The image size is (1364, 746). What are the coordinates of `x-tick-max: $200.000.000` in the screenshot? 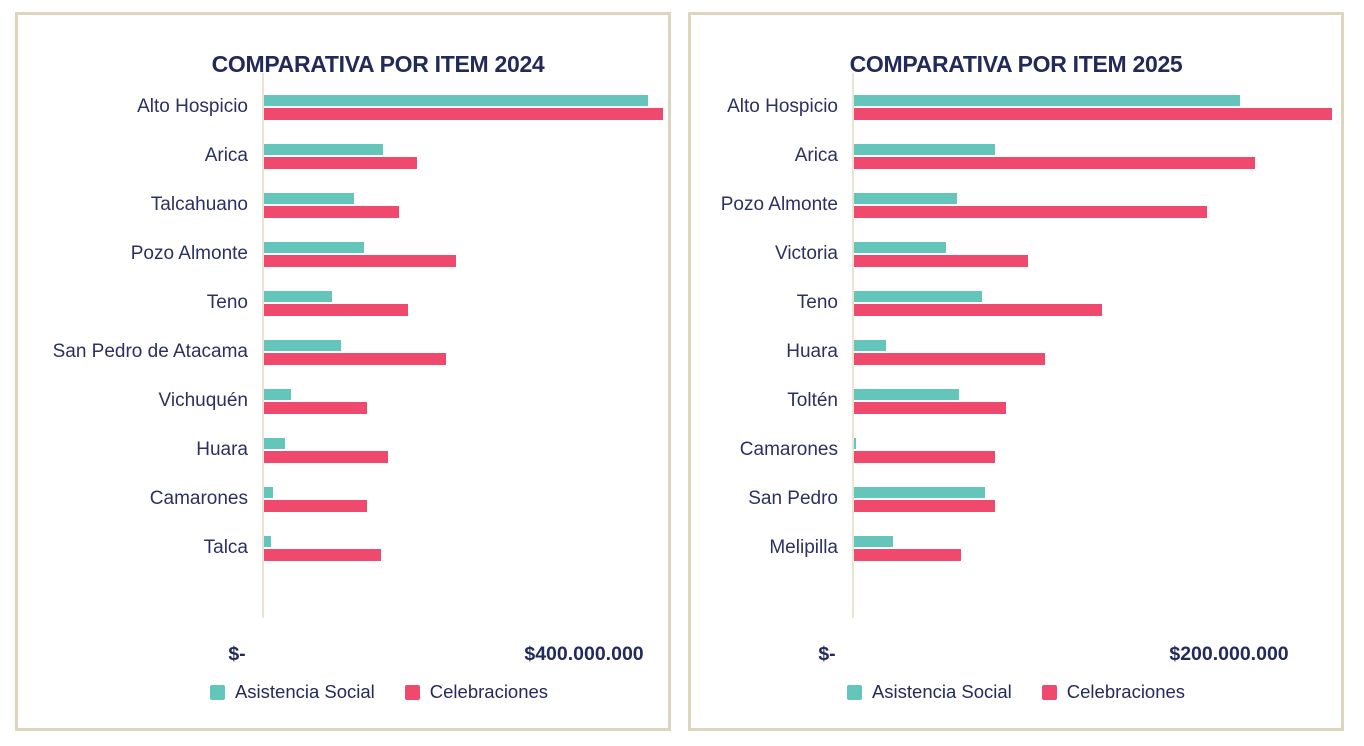 It's located at (1229, 654).